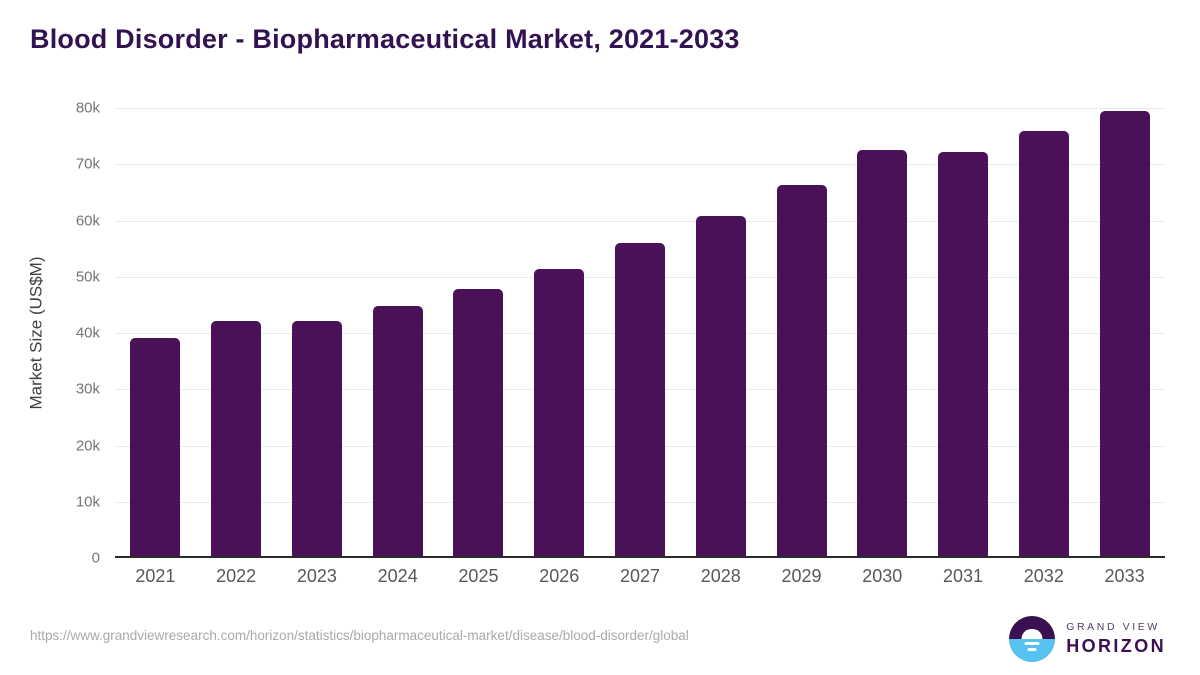 This screenshot has height=675, width=1200. What do you see at coordinates (640, 221) in the screenshot?
I see `gridline-60k` at bounding box center [640, 221].